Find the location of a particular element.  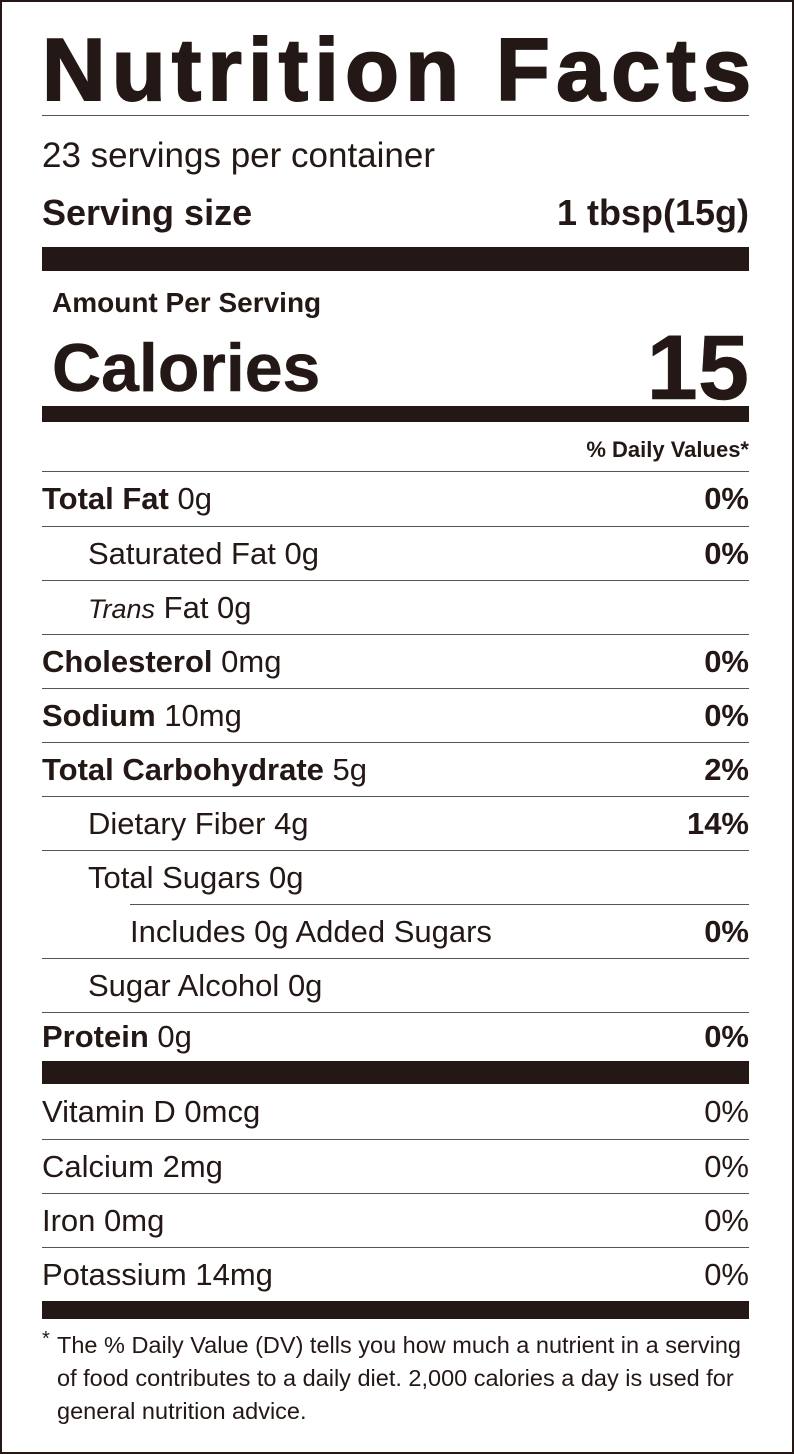

calories-value: 15 is located at coordinates (697, 367).